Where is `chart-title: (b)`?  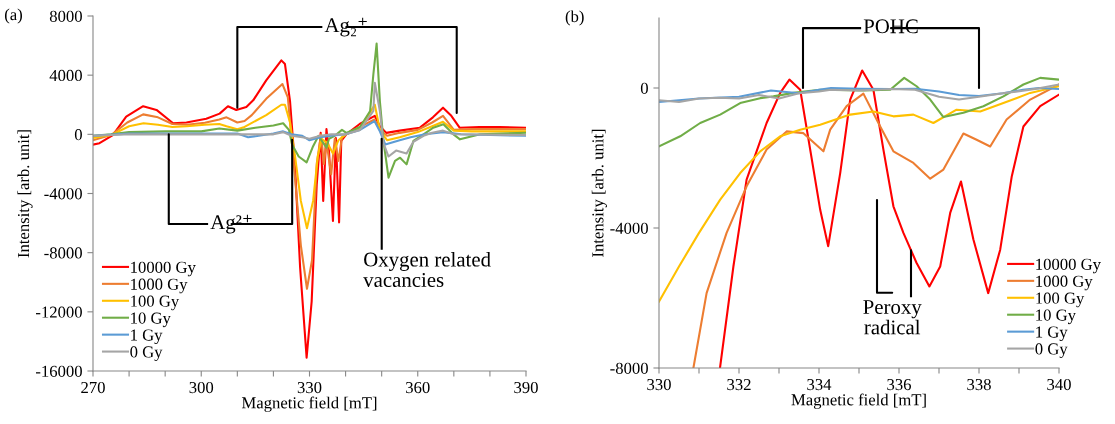
chart-title: (b) is located at coordinates (574, 18).